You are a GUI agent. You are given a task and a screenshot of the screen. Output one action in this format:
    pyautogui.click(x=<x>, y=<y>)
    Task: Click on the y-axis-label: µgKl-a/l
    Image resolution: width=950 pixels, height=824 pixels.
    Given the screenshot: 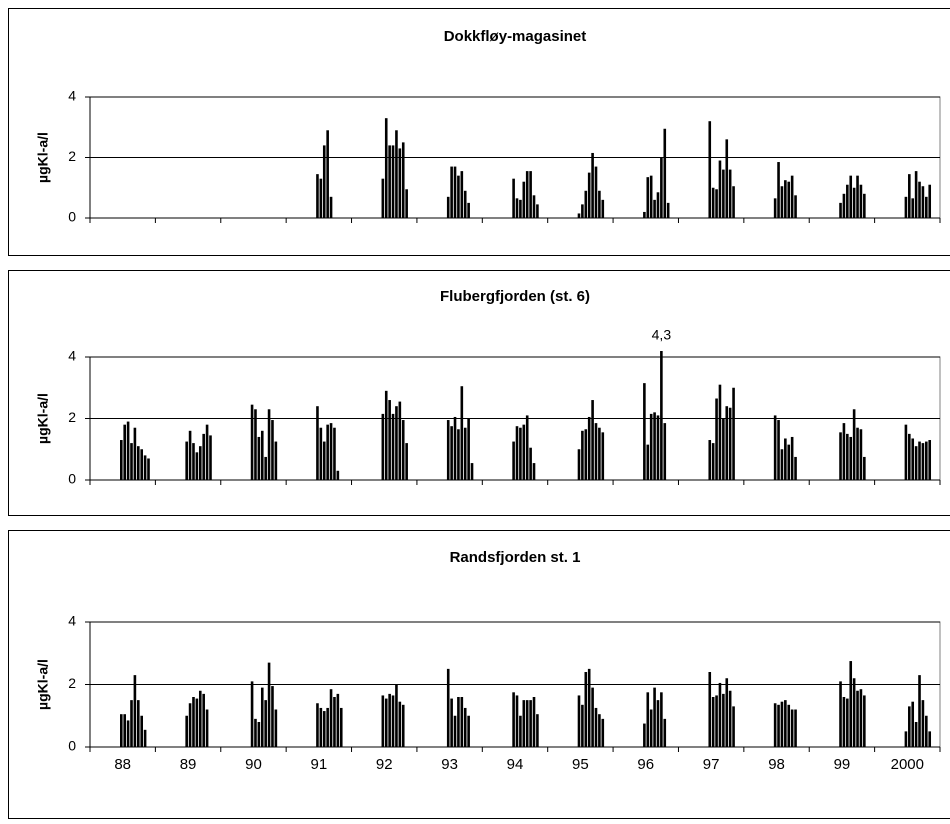 What is the action you would take?
    pyautogui.click(x=43, y=418)
    